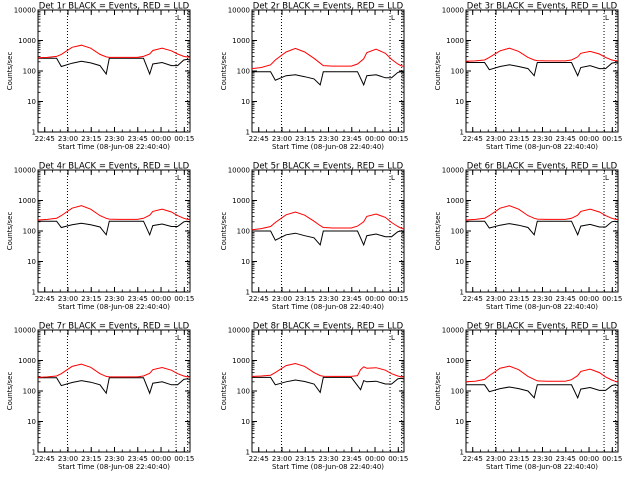 The width and height of the screenshot is (640, 480). I want to click on panel-title: Det 8r BLACK = Events, RED = LLD, so click(328, 327).